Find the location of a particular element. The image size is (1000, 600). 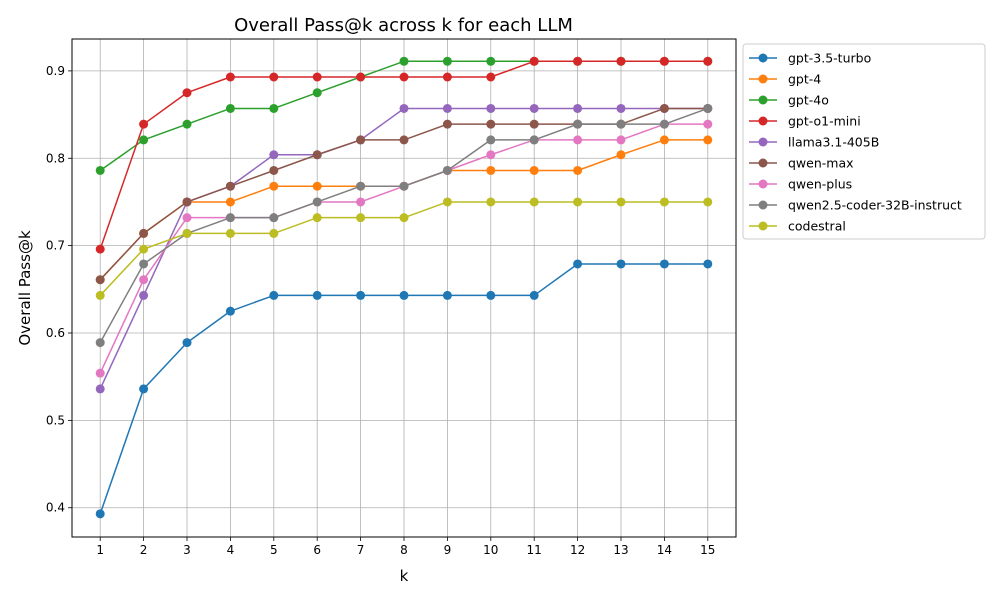

legend-item-gpt-3.5-turbo: gpt-3.5-turbo is located at coordinates (810, 58).